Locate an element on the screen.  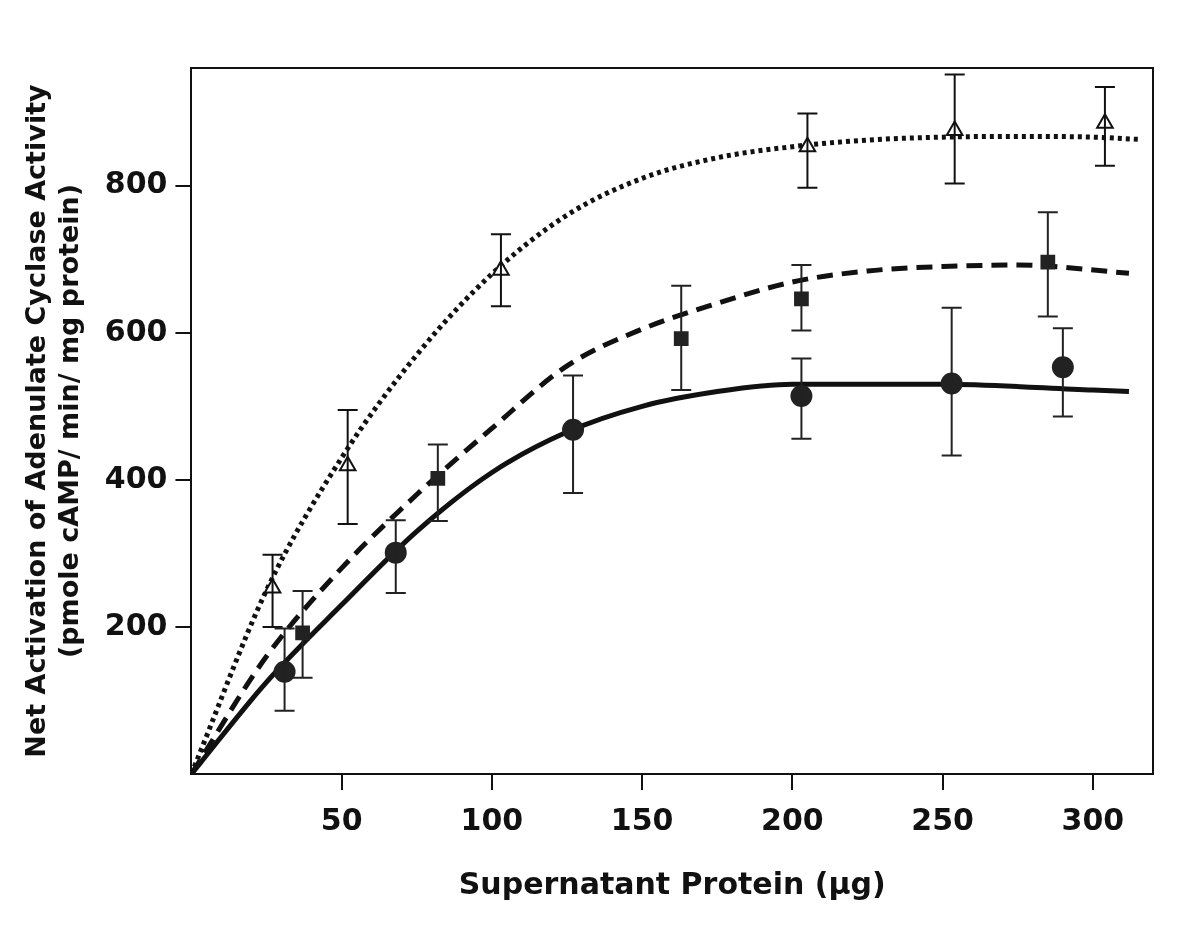
y-tick-label: 800 is located at coordinates (136, 183).